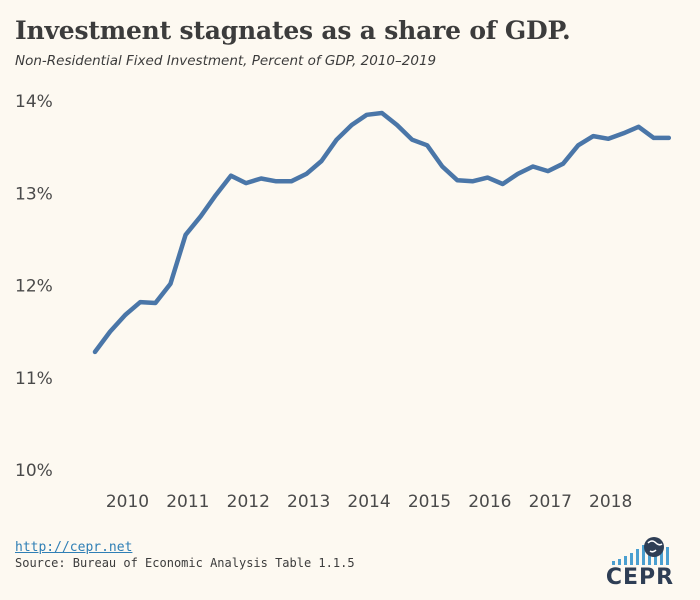  Describe the element at coordinates (429, 502) in the screenshot. I see `x-tick-label: 2015` at that location.